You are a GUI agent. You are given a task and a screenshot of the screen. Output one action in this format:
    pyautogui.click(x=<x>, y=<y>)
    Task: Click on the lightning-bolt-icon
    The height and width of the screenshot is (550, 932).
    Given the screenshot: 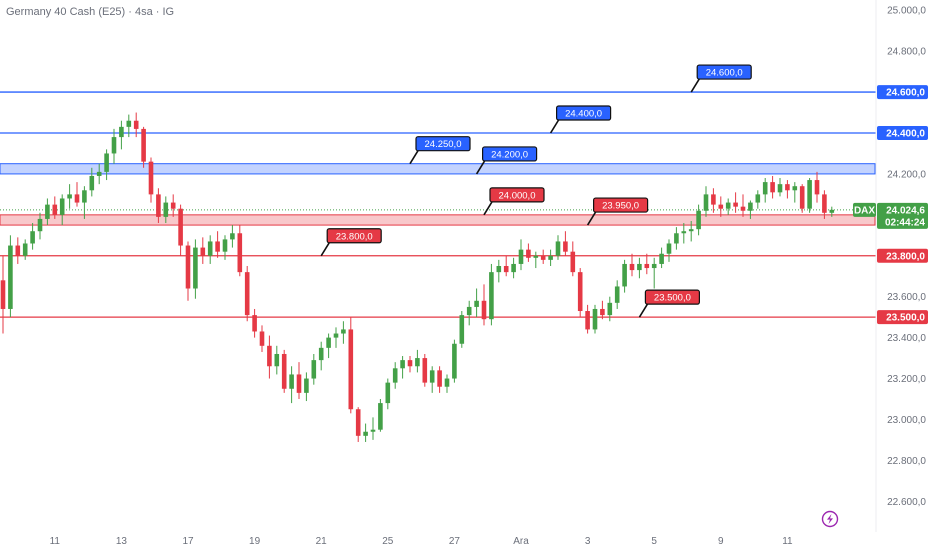 What is the action you would take?
    pyautogui.click(x=830, y=519)
    